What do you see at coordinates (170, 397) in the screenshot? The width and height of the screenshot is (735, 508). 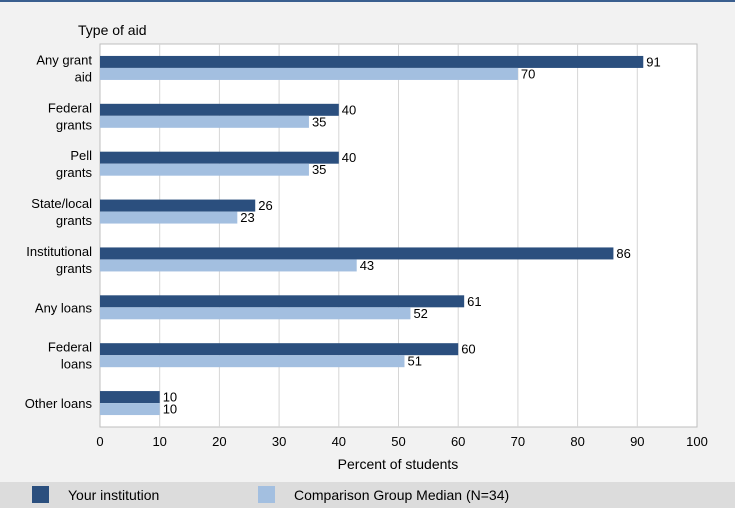 I see `data-label-your-institution-7: 10` at bounding box center [170, 397].